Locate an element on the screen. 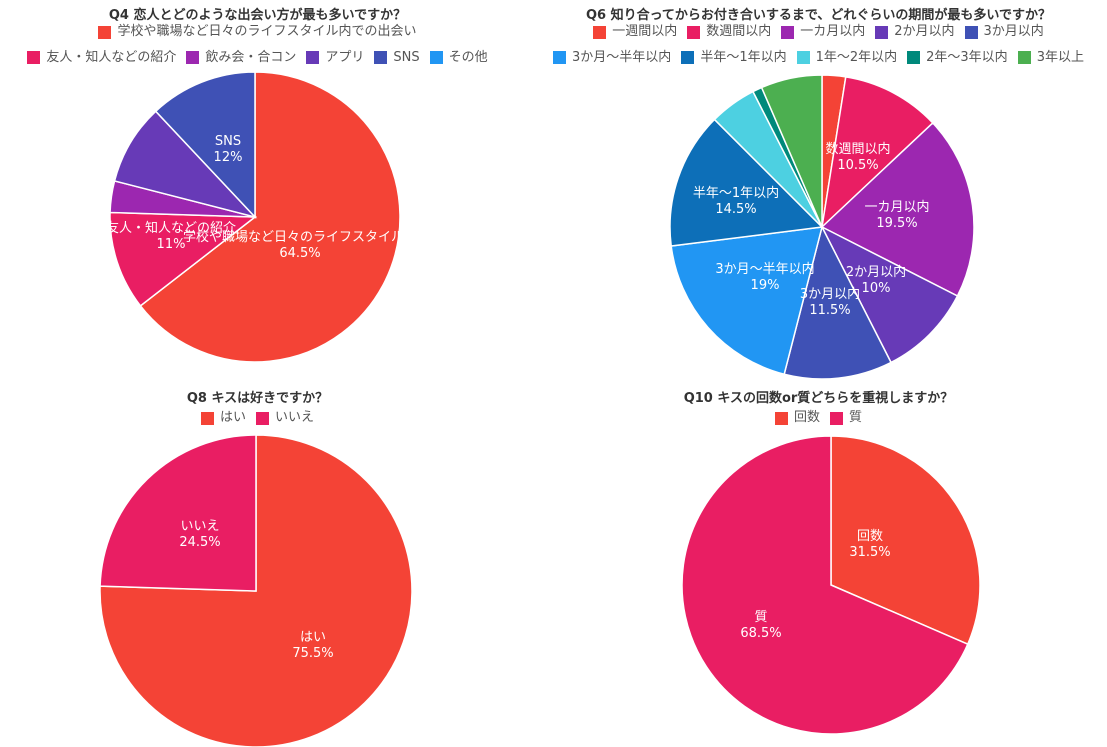 The height and width of the screenshot is (747, 1107). legend-label: 学校や職場など日々のライフスタイル内での出会い is located at coordinates (267, 31).